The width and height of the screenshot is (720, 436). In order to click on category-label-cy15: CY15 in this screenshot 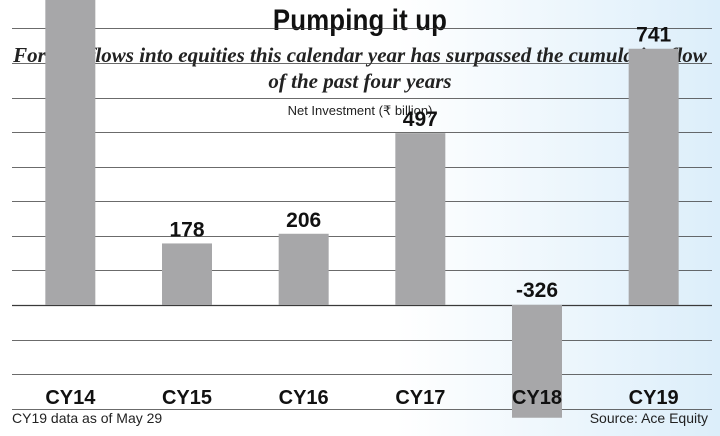, I will do `click(187, 398)`.